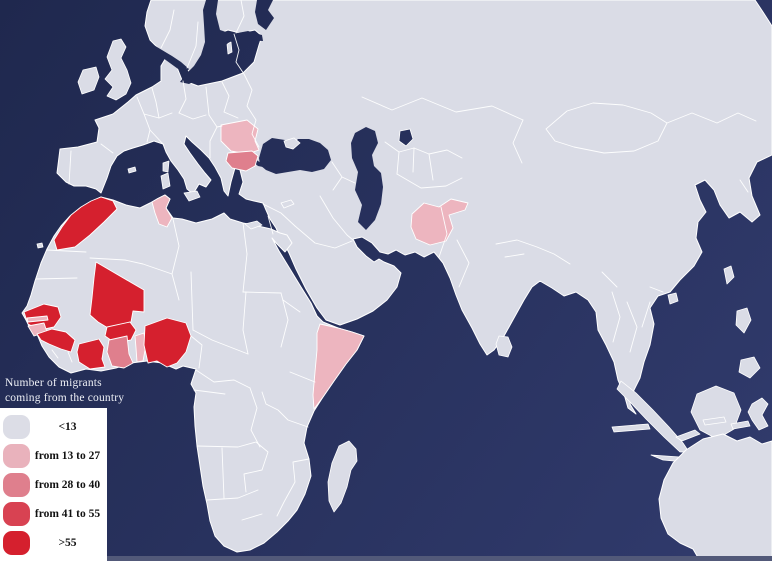  I want to click on island-mindanao, so click(749, 367).